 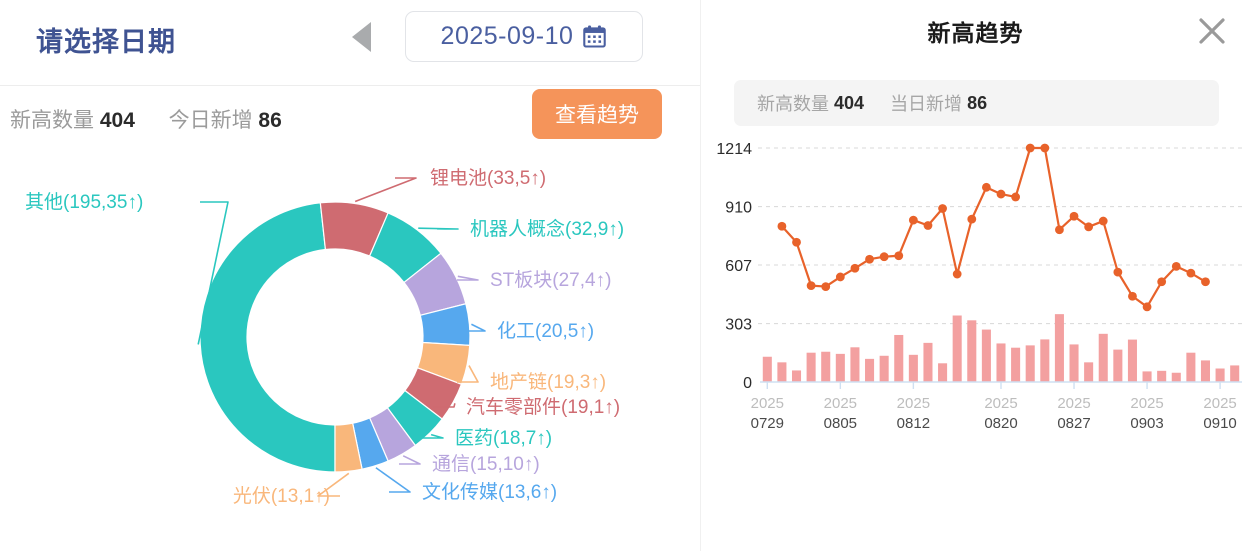 I want to click on page-title: 请选择日期, so click(x=106, y=42).